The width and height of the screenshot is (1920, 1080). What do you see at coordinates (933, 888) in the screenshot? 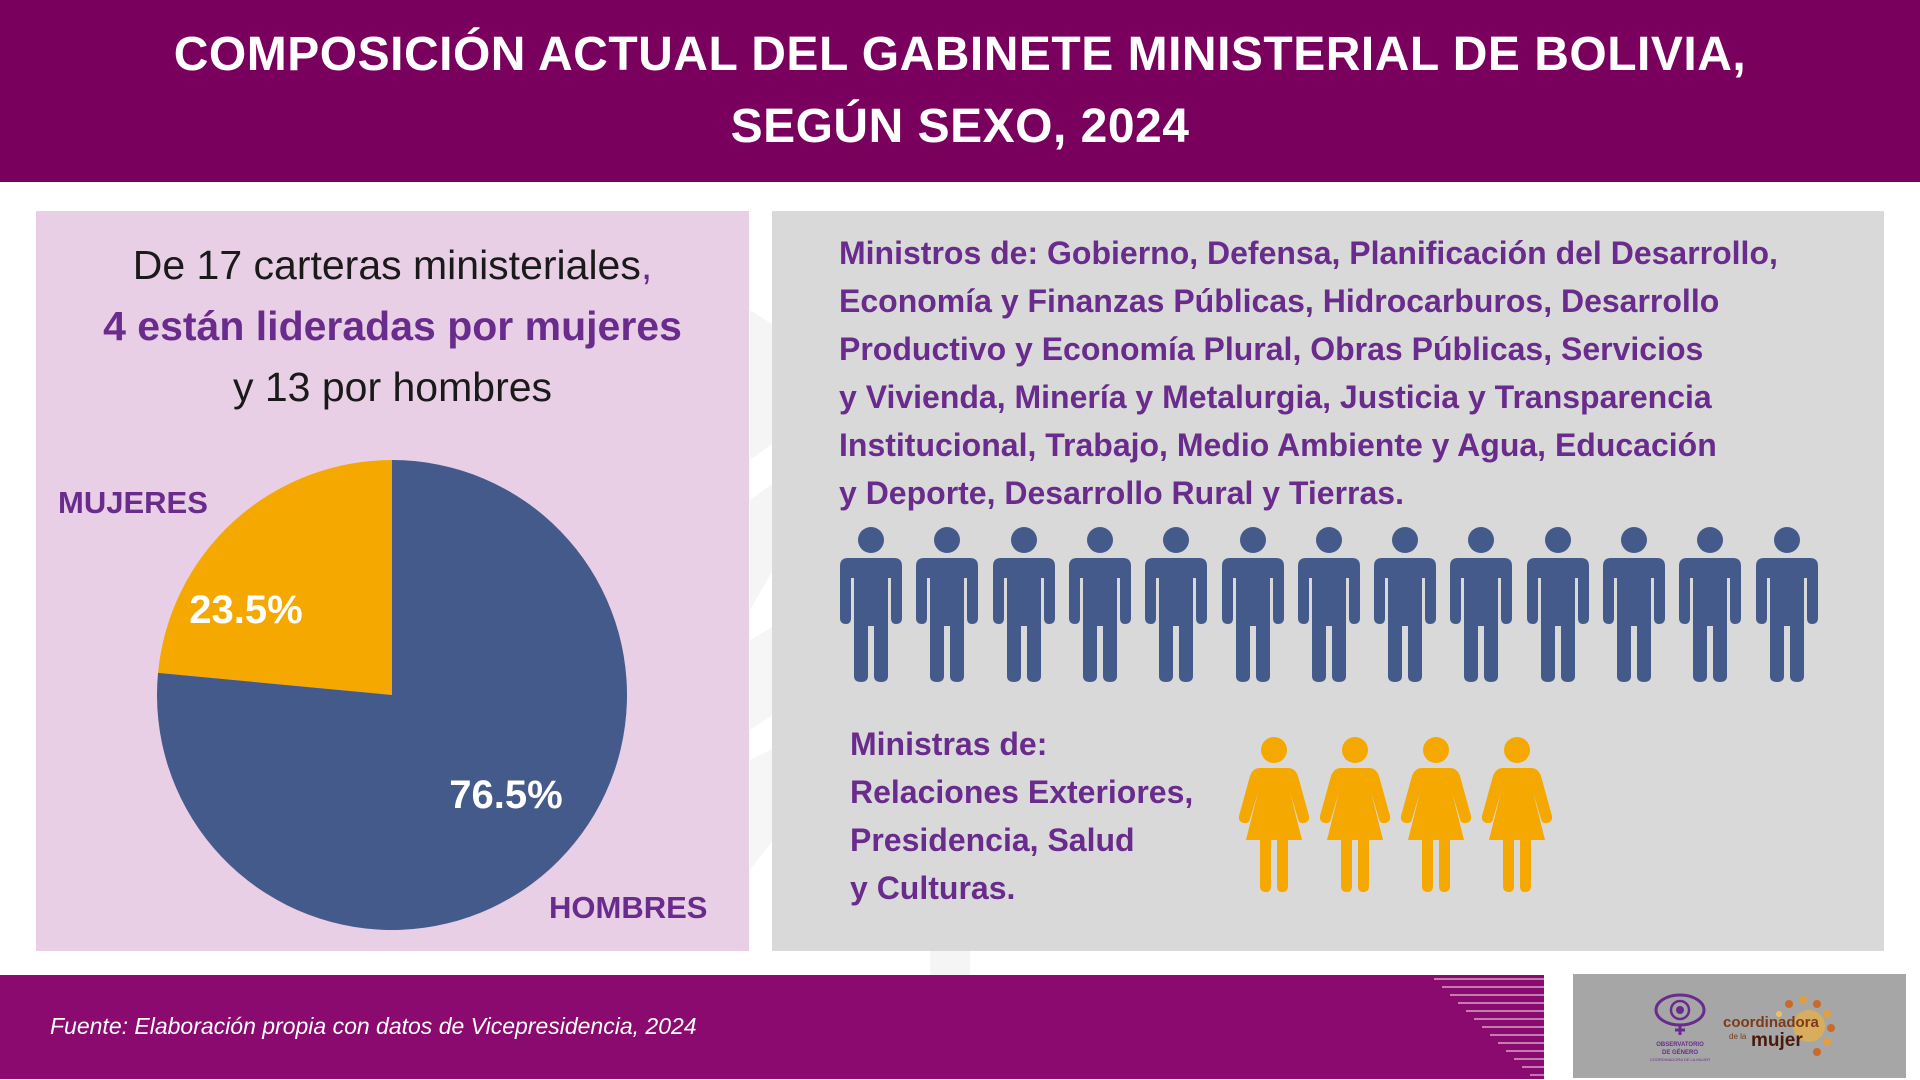
I see `ministras-line: y Culturas.` at bounding box center [933, 888].